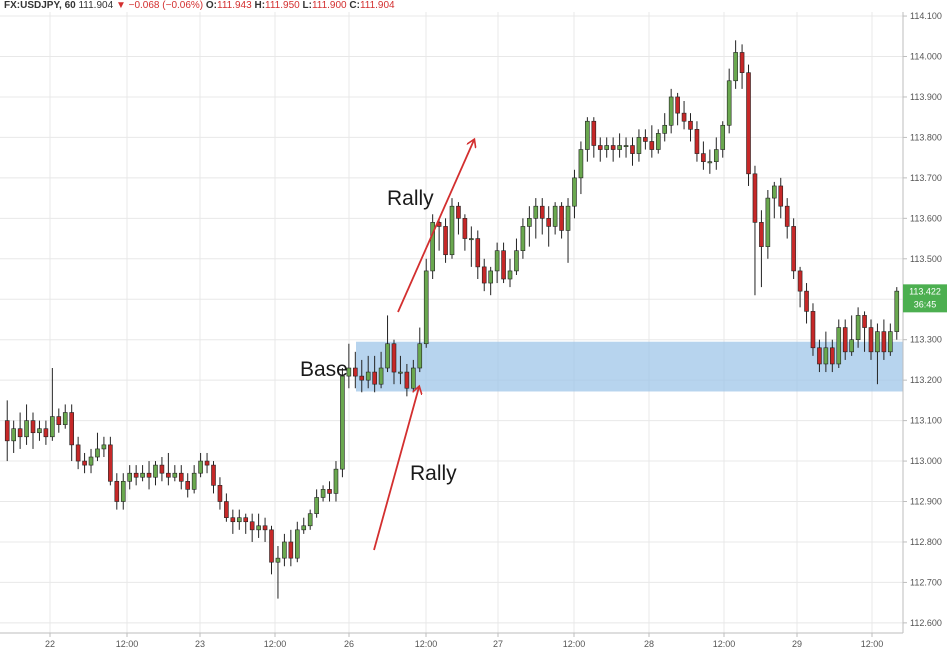 This screenshot has height=657, width=950. What do you see at coordinates (629, 366) in the screenshot?
I see `base-zone-layer` at bounding box center [629, 366].